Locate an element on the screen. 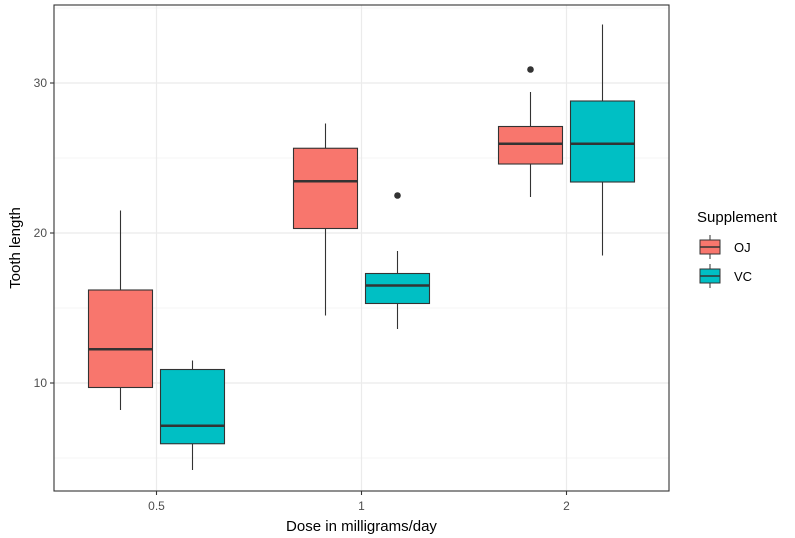 The width and height of the screenshot is (795, 538). y-tick-label: 20 is located at coordinates (41, 233).